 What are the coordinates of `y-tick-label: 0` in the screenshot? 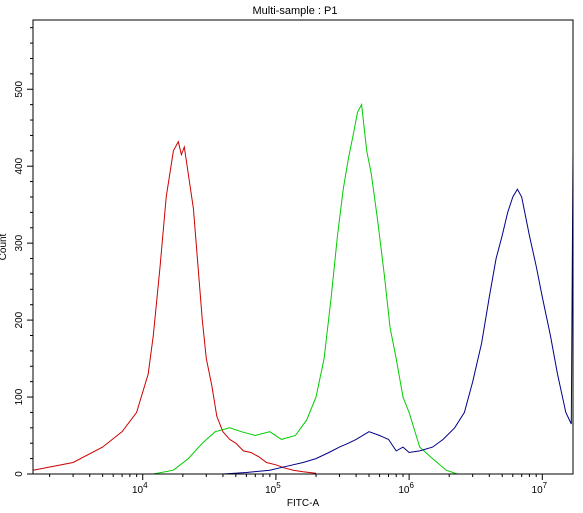 It's located at (19, 474).